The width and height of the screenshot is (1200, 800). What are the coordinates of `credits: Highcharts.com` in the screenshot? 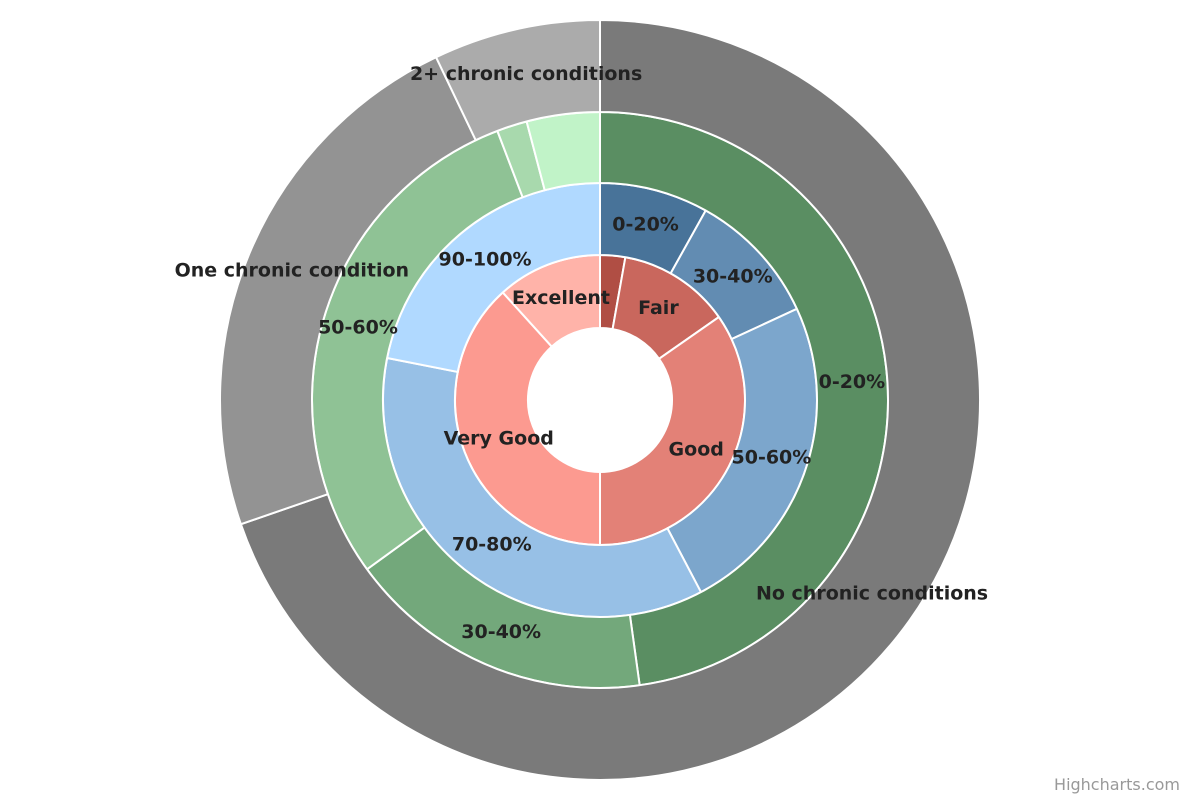 It's located at (1117, 784).